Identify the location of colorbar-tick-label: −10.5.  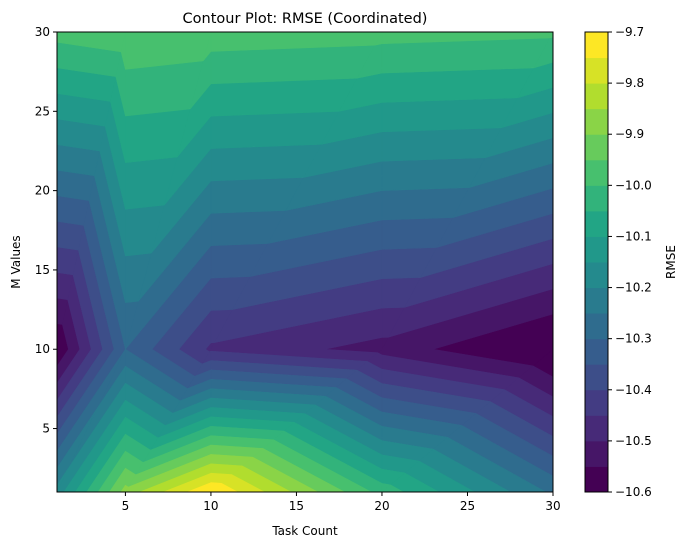
(633, 441).